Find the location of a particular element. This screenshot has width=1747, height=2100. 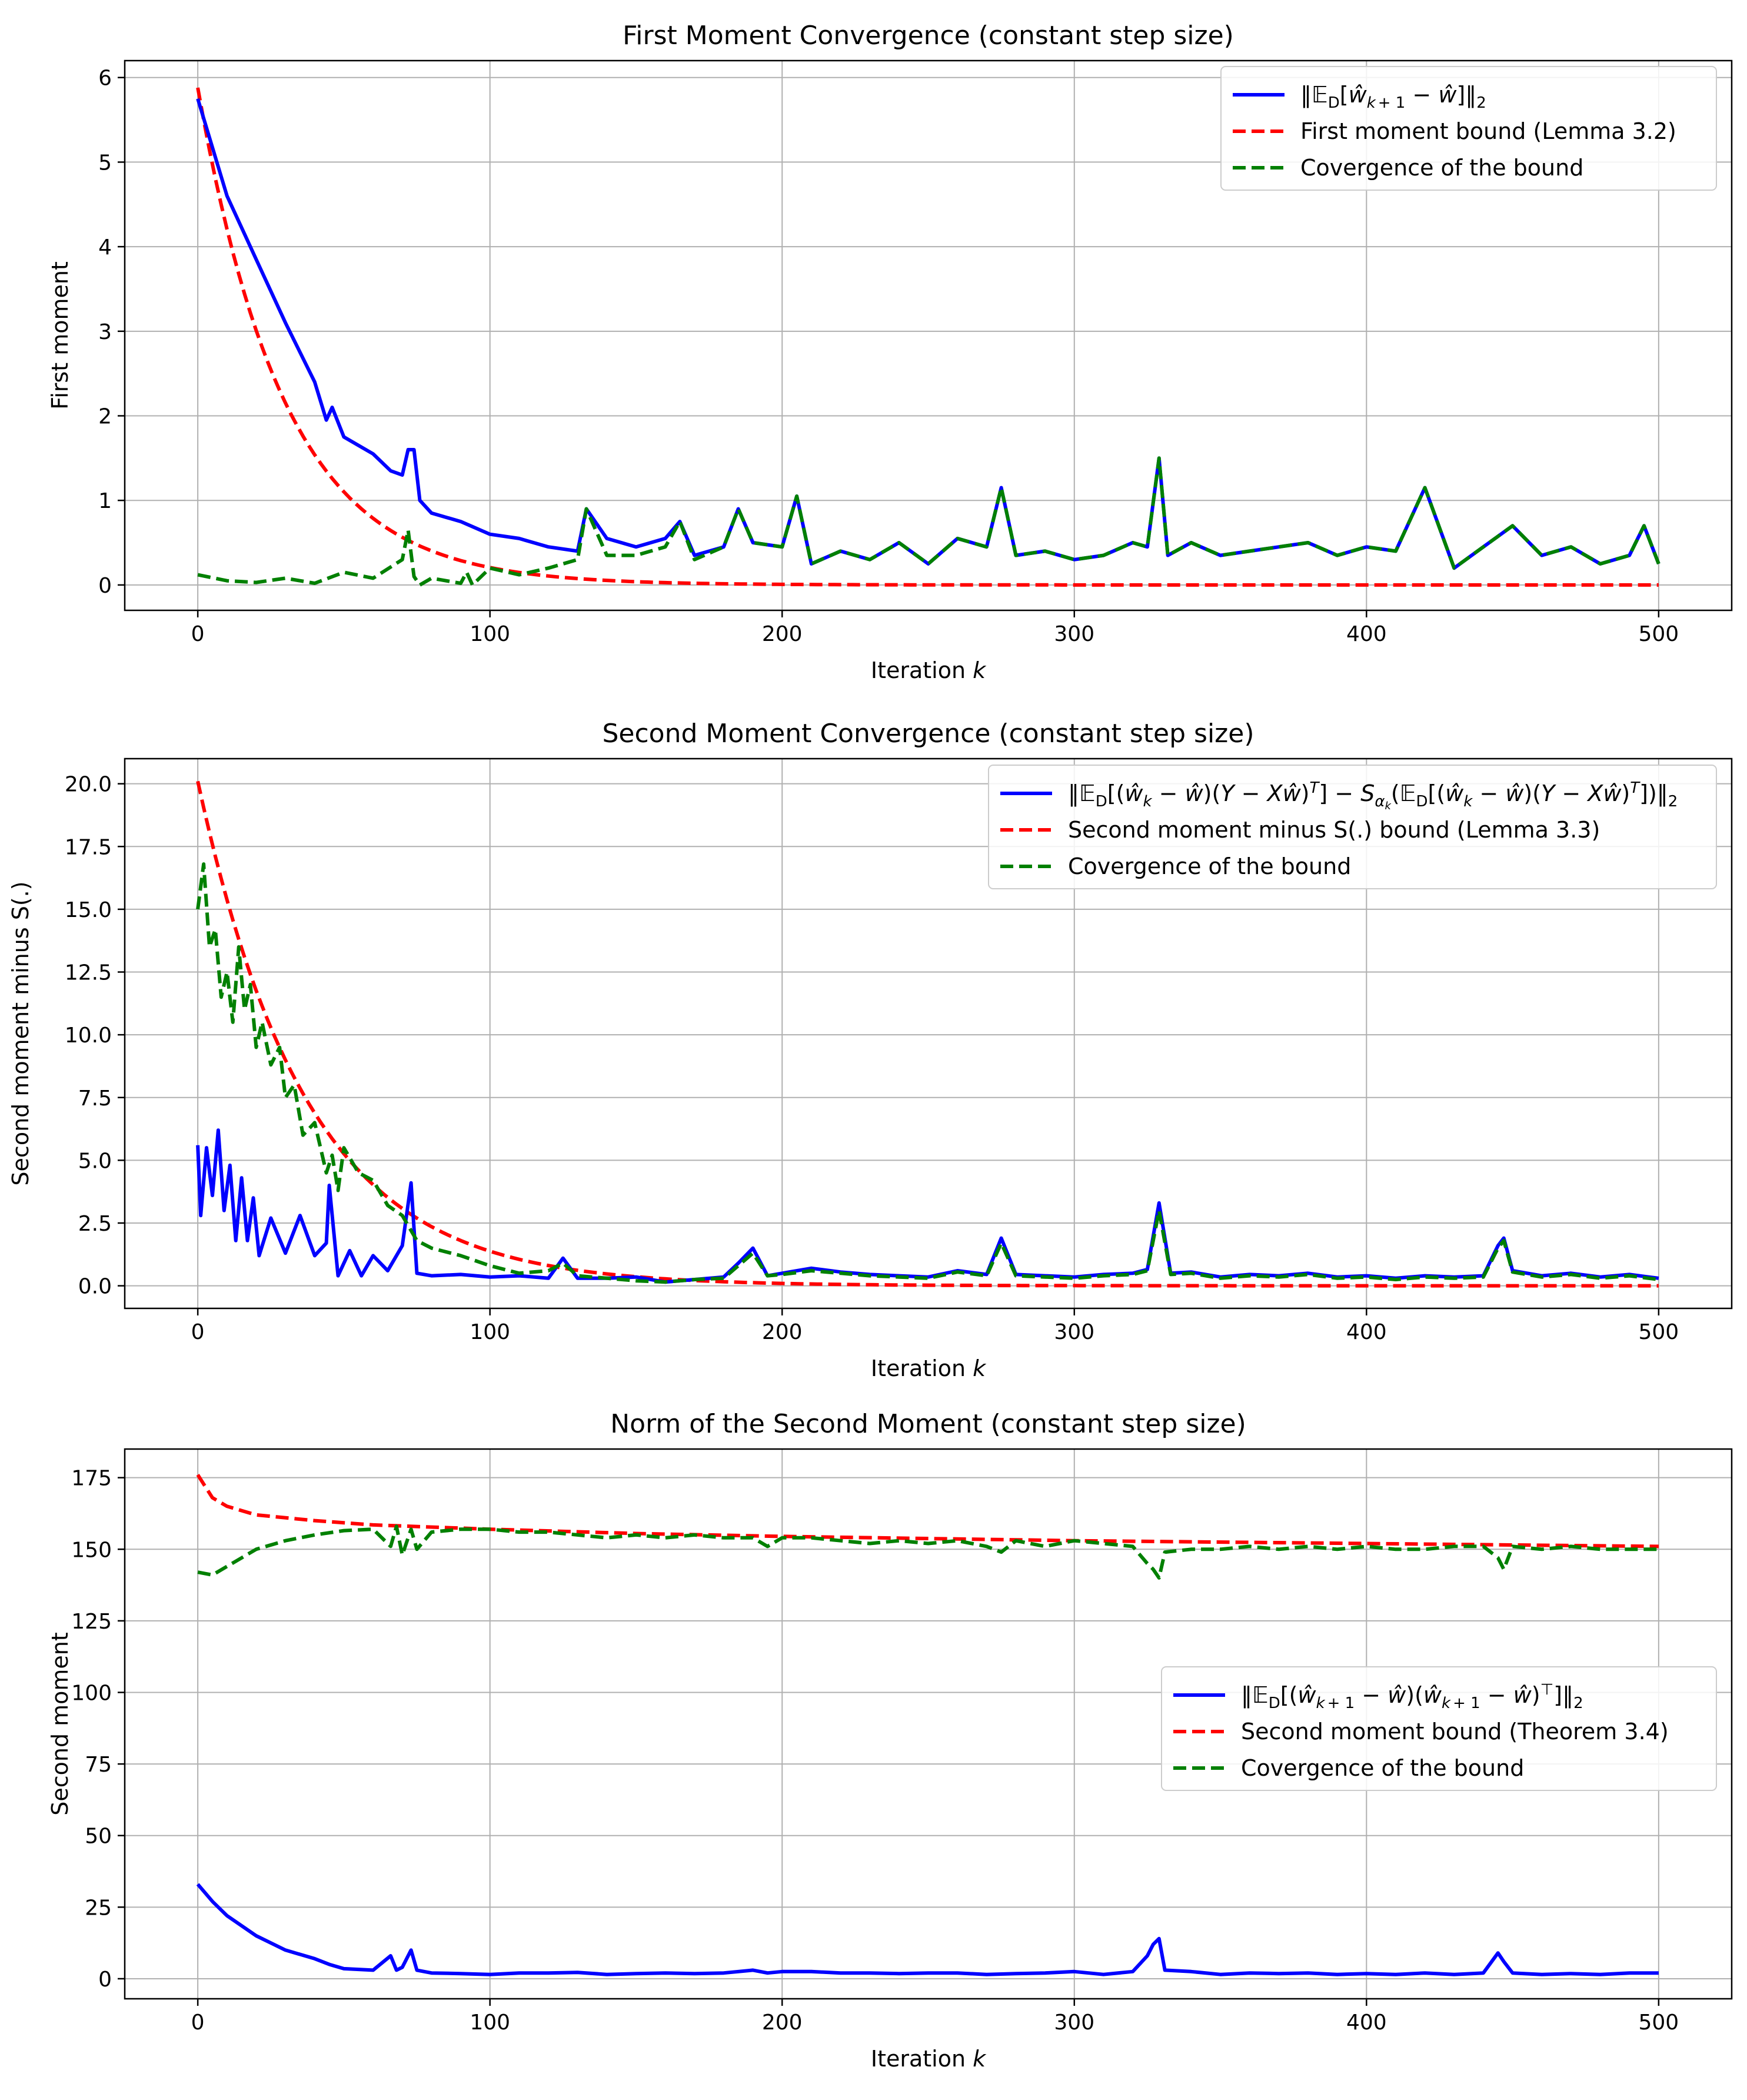

y-tick-label: 4 is located at coordinates (105, 247).